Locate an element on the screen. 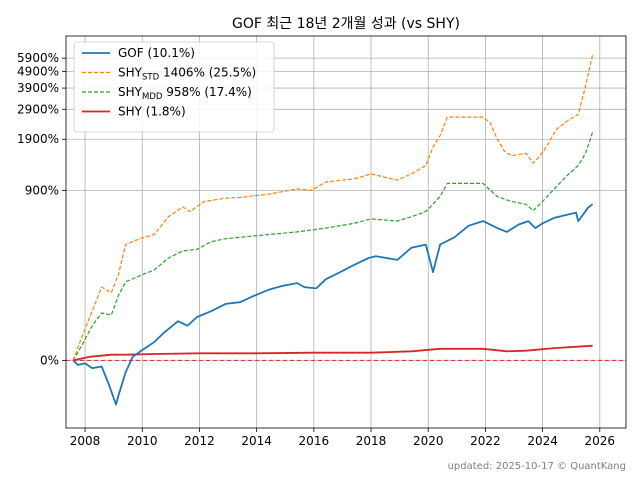 The image size is (640, 480). legend-entry-label: SHYMDD 958% (17.4%) is located at coordinates (185, 93).